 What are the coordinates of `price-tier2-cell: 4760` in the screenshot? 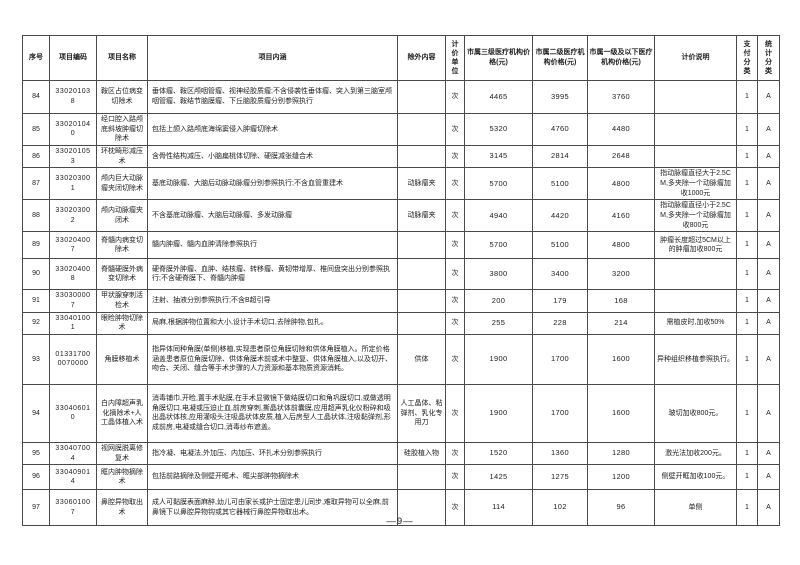 It's located at (560, 129).